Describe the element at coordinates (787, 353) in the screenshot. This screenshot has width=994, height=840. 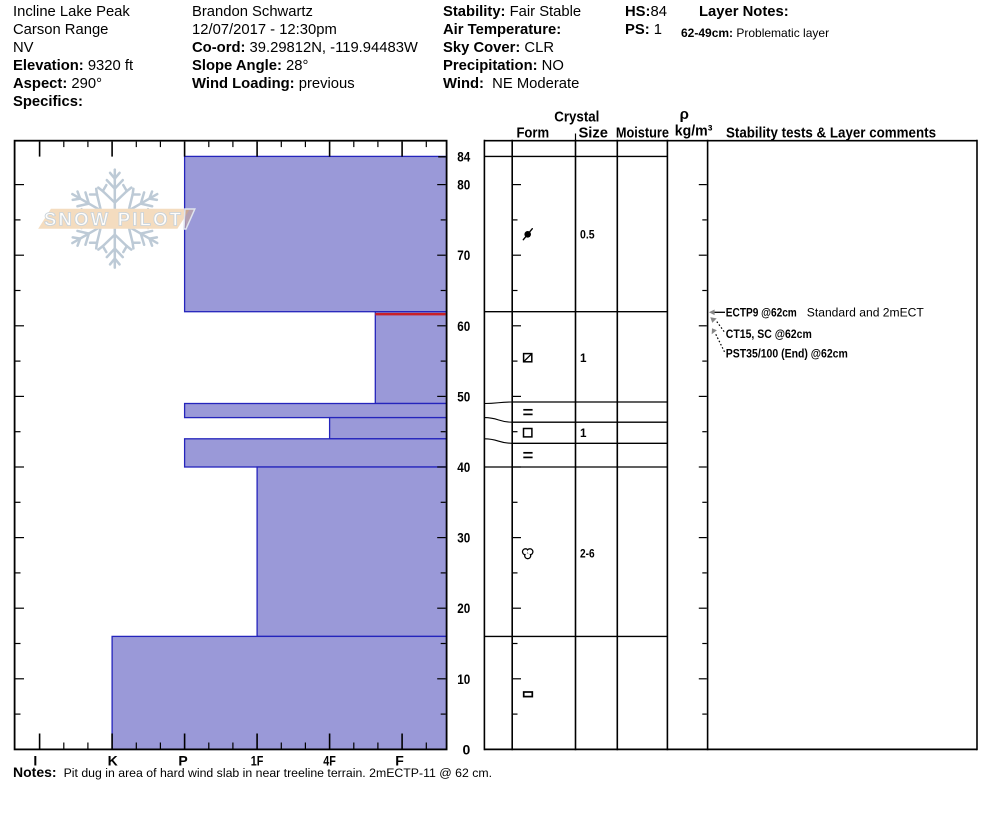
I see `svg-text: PST35/100 (End) @62cm` at that location.